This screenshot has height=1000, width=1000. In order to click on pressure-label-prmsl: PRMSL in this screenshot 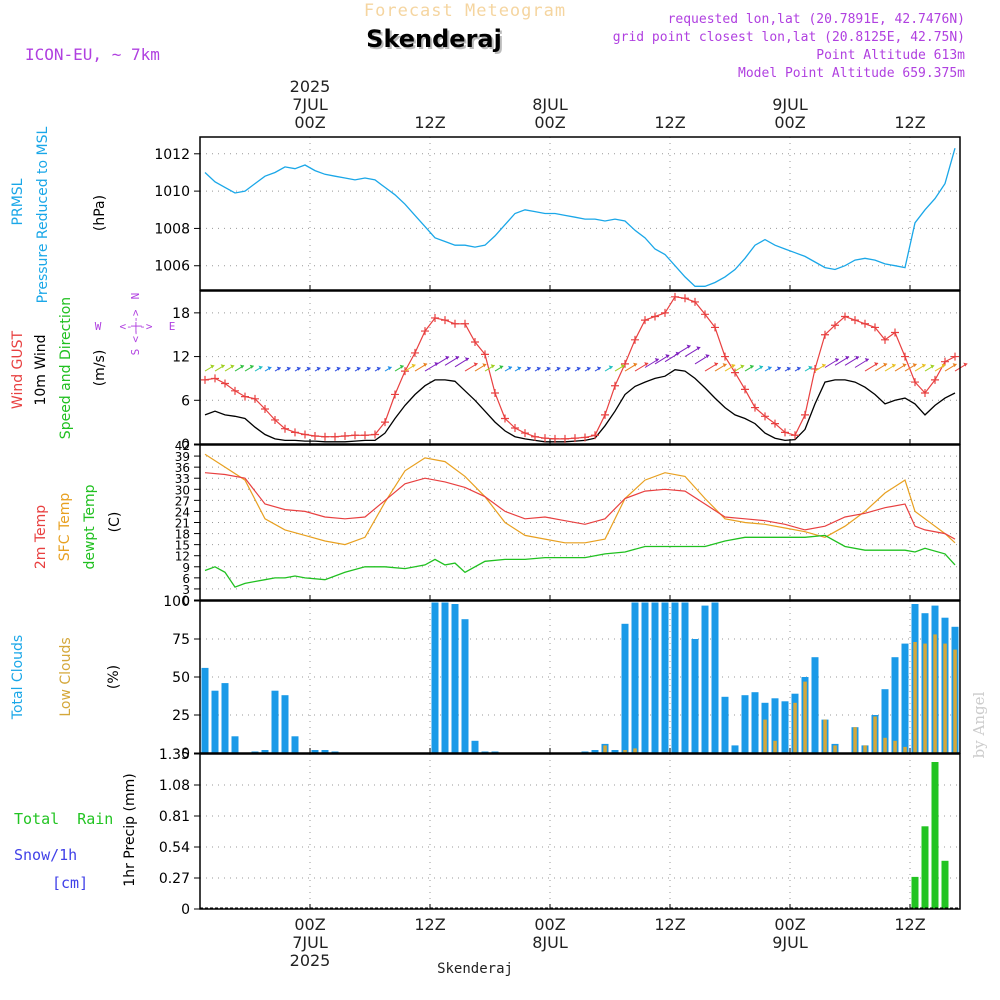, I will do `click(18, 201)`.